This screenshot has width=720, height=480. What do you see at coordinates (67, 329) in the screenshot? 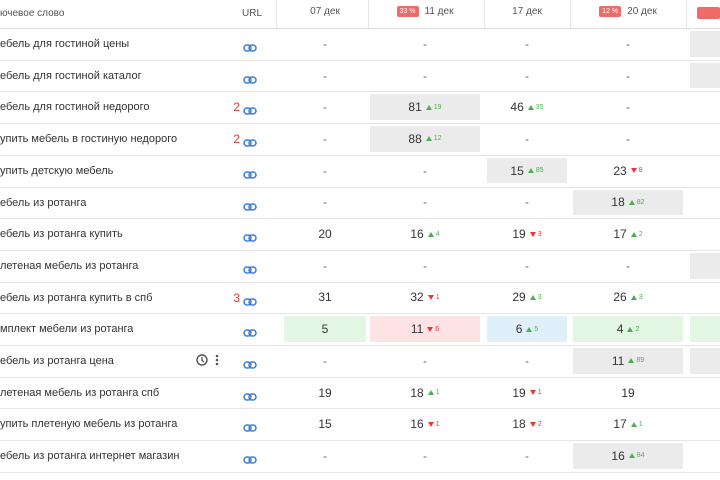
I see `keyword: мплект мебели из ротанга` at bounding box center [67, 329].